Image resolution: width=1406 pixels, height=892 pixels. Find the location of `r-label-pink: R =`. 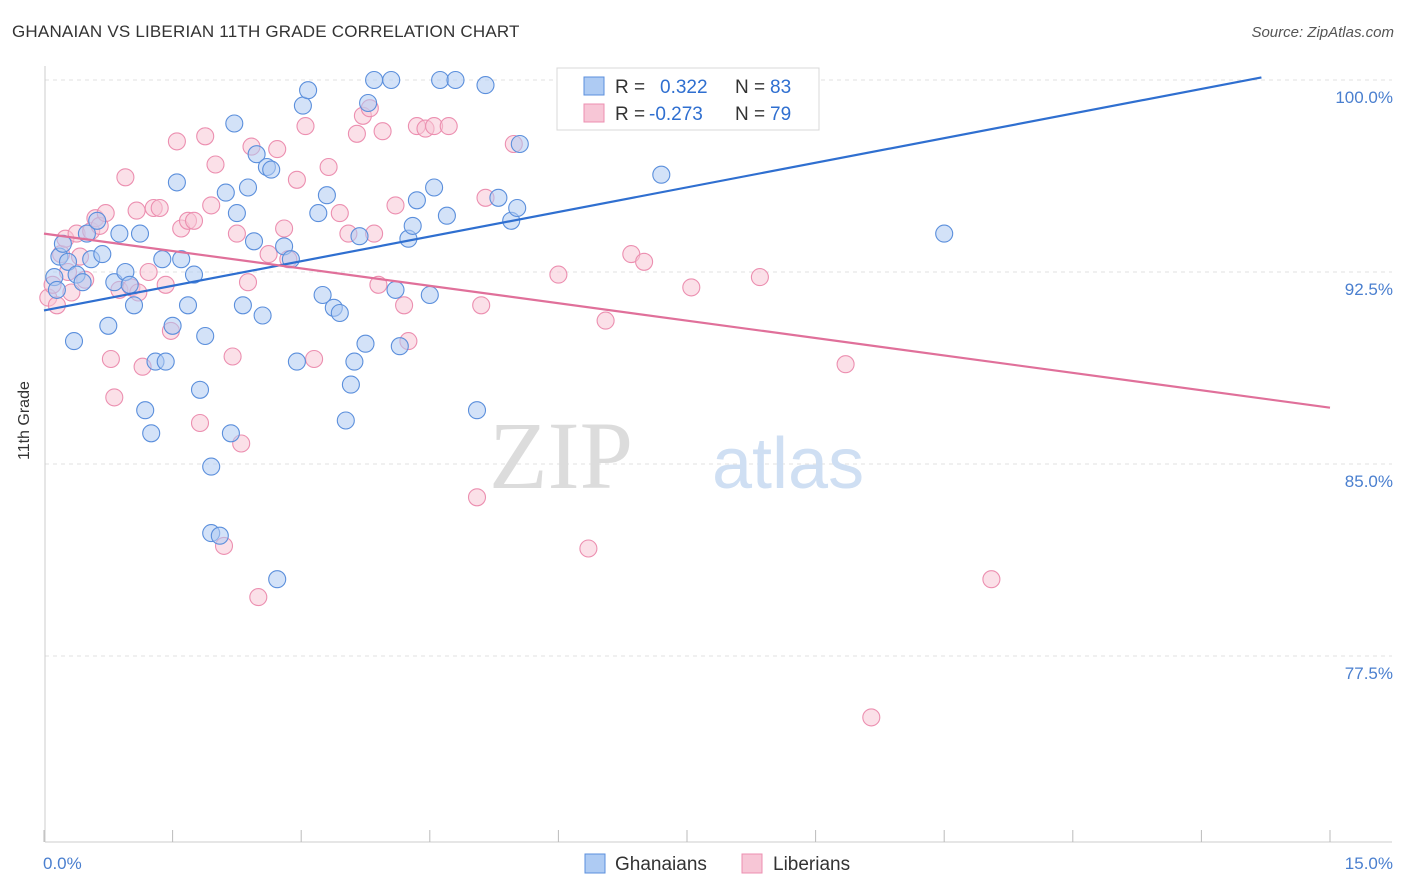

r-label-pink: R = is located at coordinates (630, 114).